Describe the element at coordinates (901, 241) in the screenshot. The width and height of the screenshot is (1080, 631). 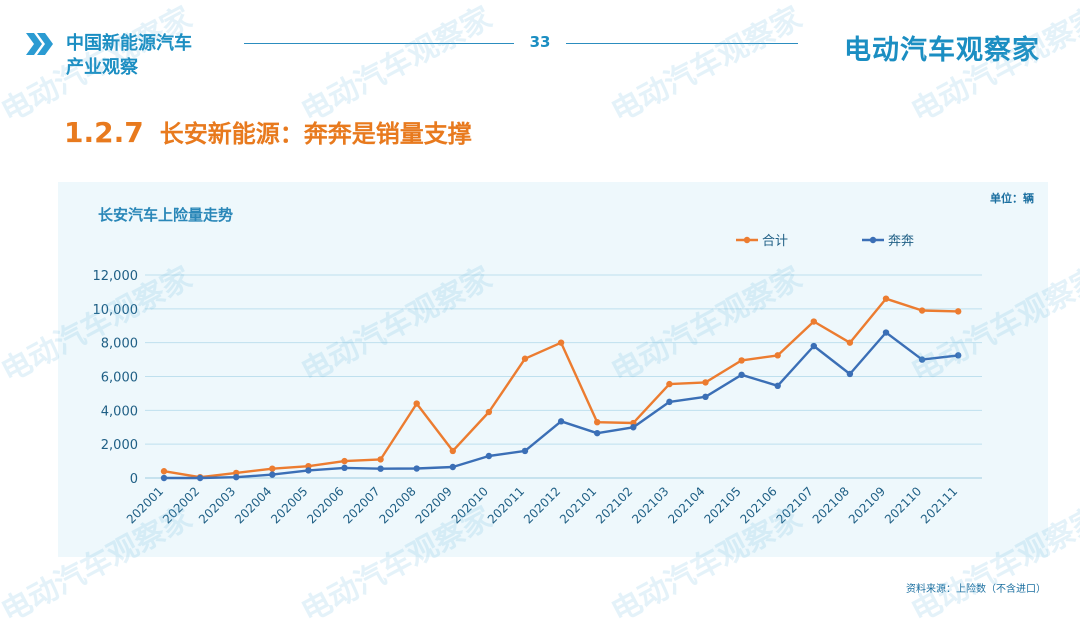
I see `legend-label: 奔奔` at that location.